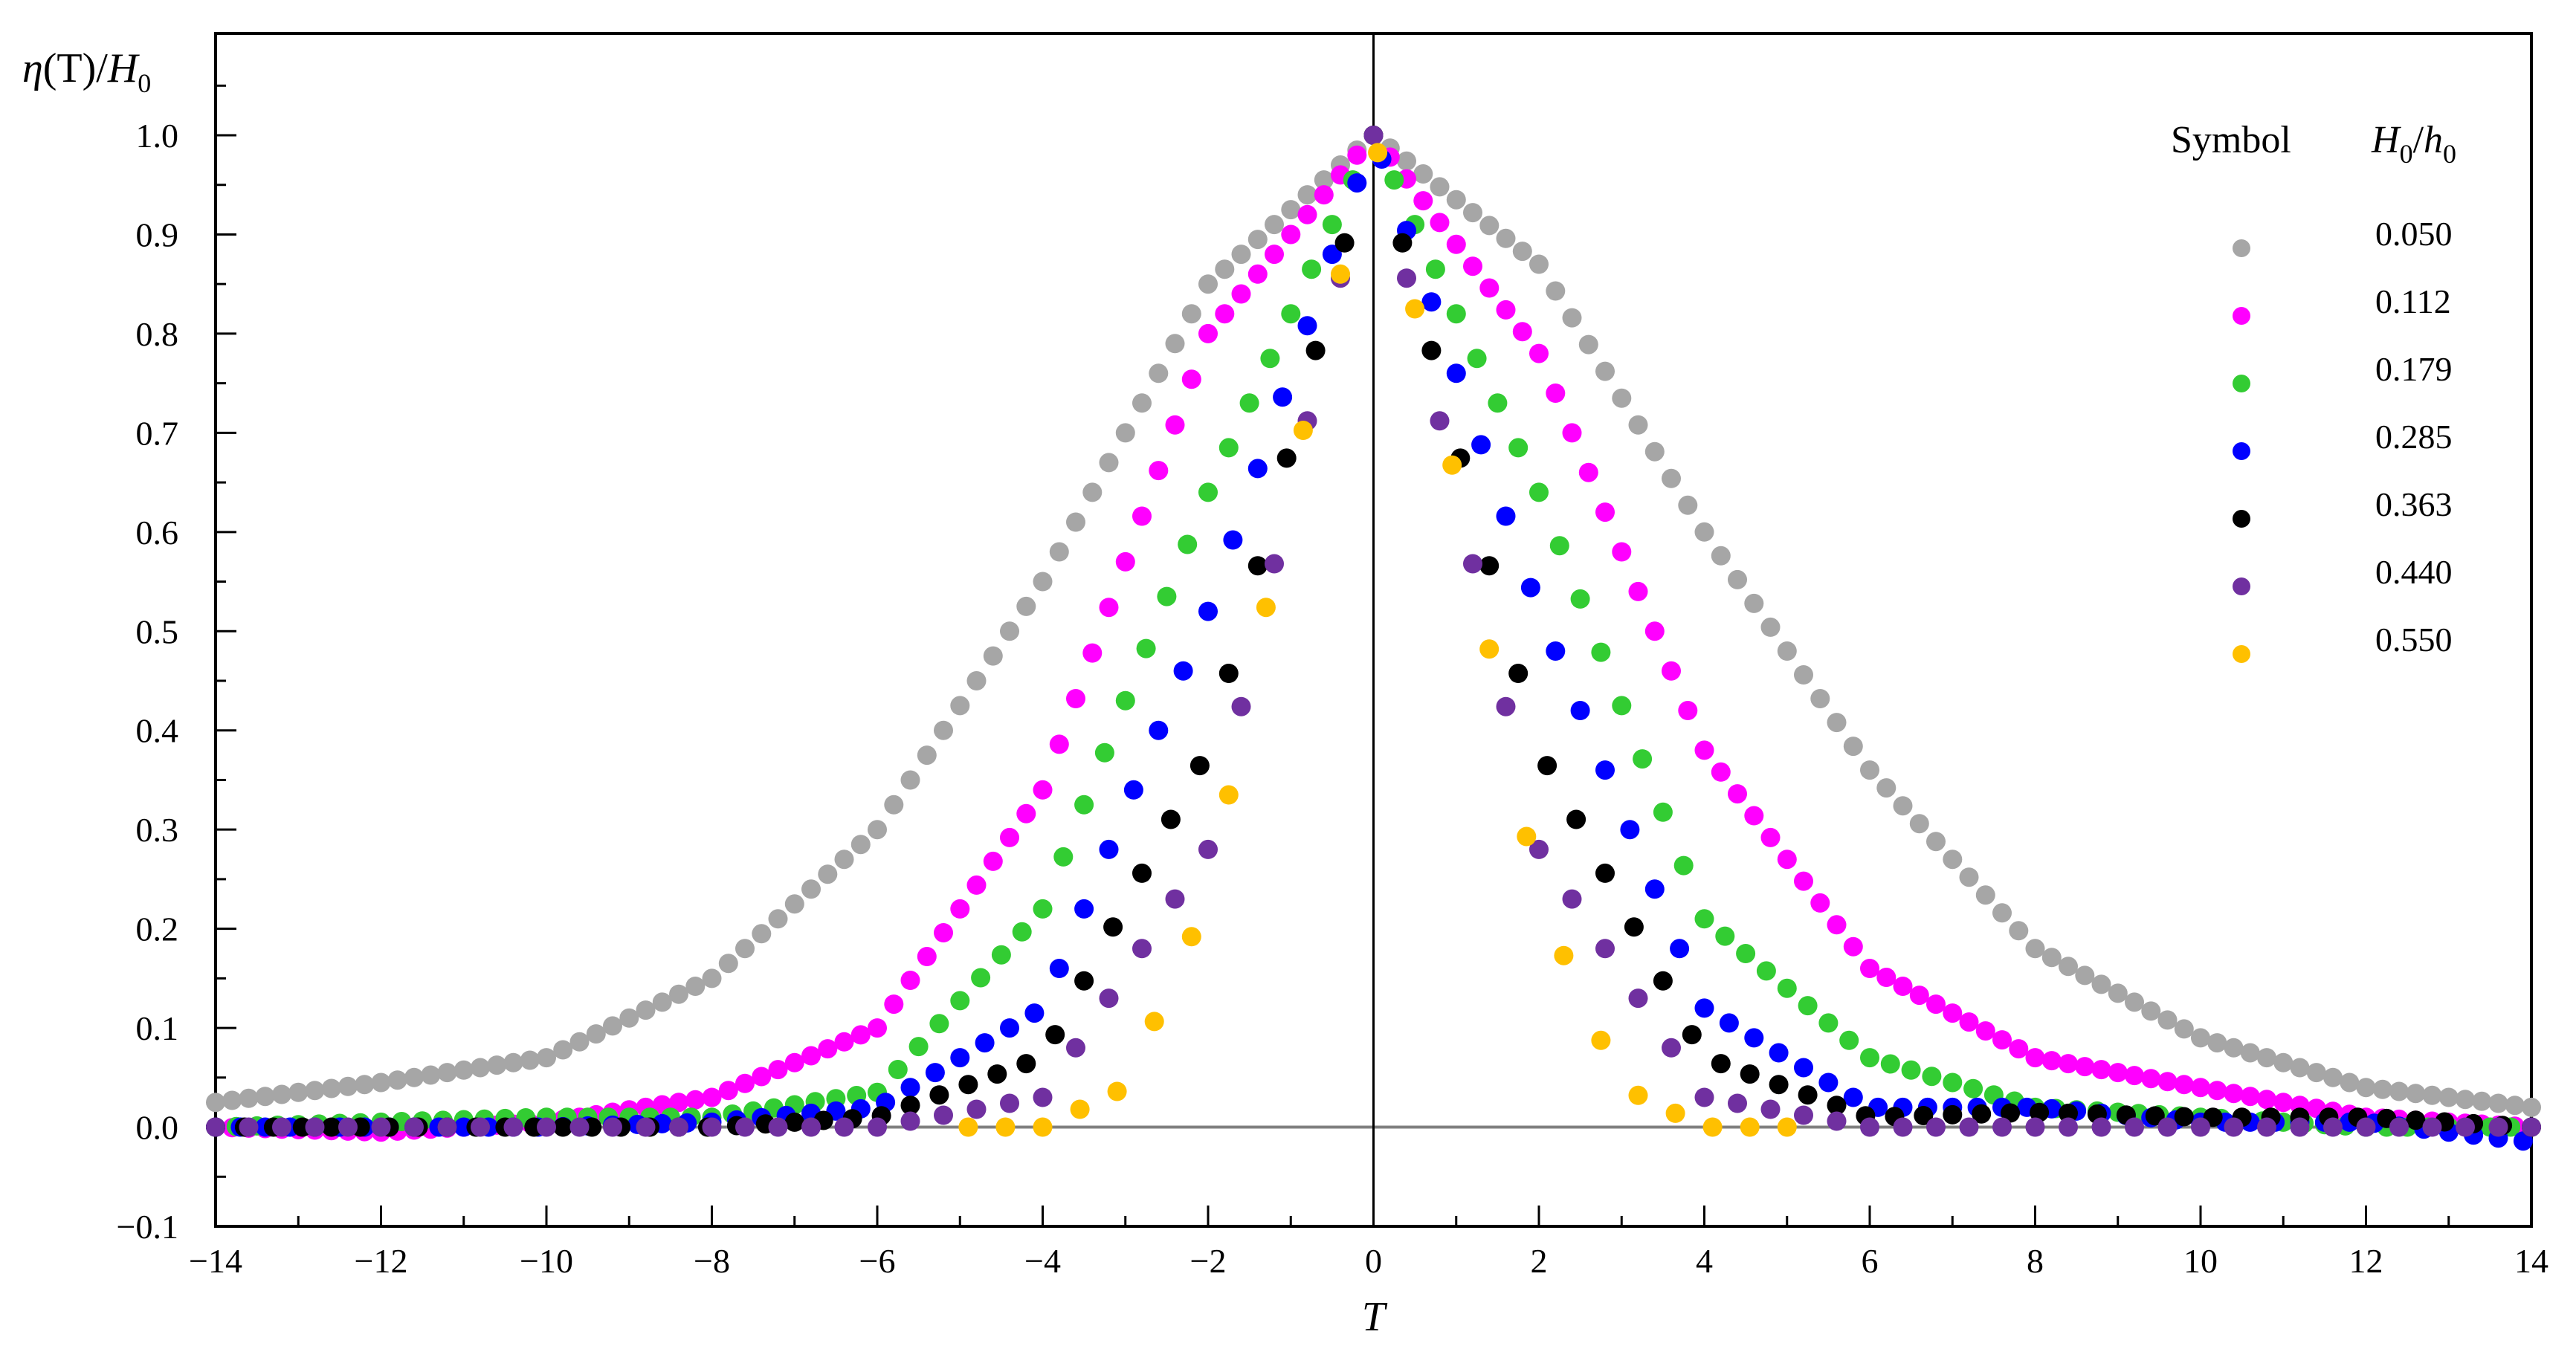 The width and height of the screenshot is (2576, 1372). What do you see at coordinates (712, 1261) in the screenshot?
I see `x-tick-label: −8` at bounding box center [712, 1261].